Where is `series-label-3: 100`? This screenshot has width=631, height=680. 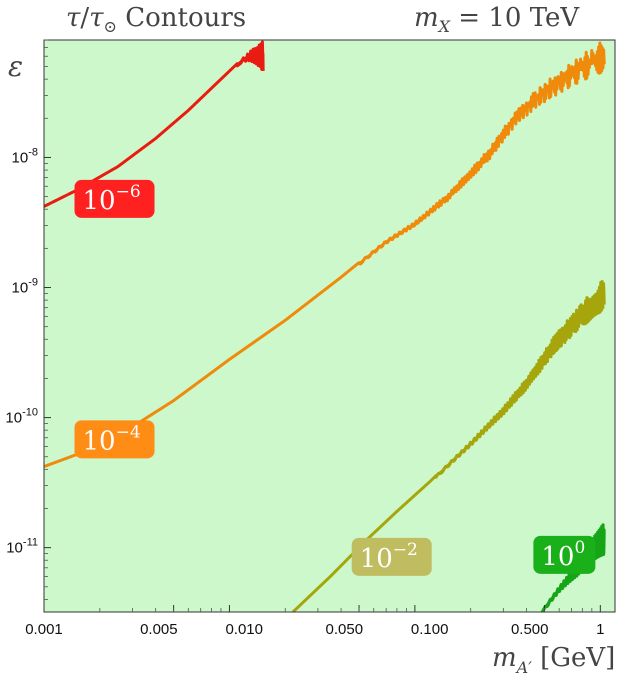 series-label-3: 100 is located at coordinates (564, 554).